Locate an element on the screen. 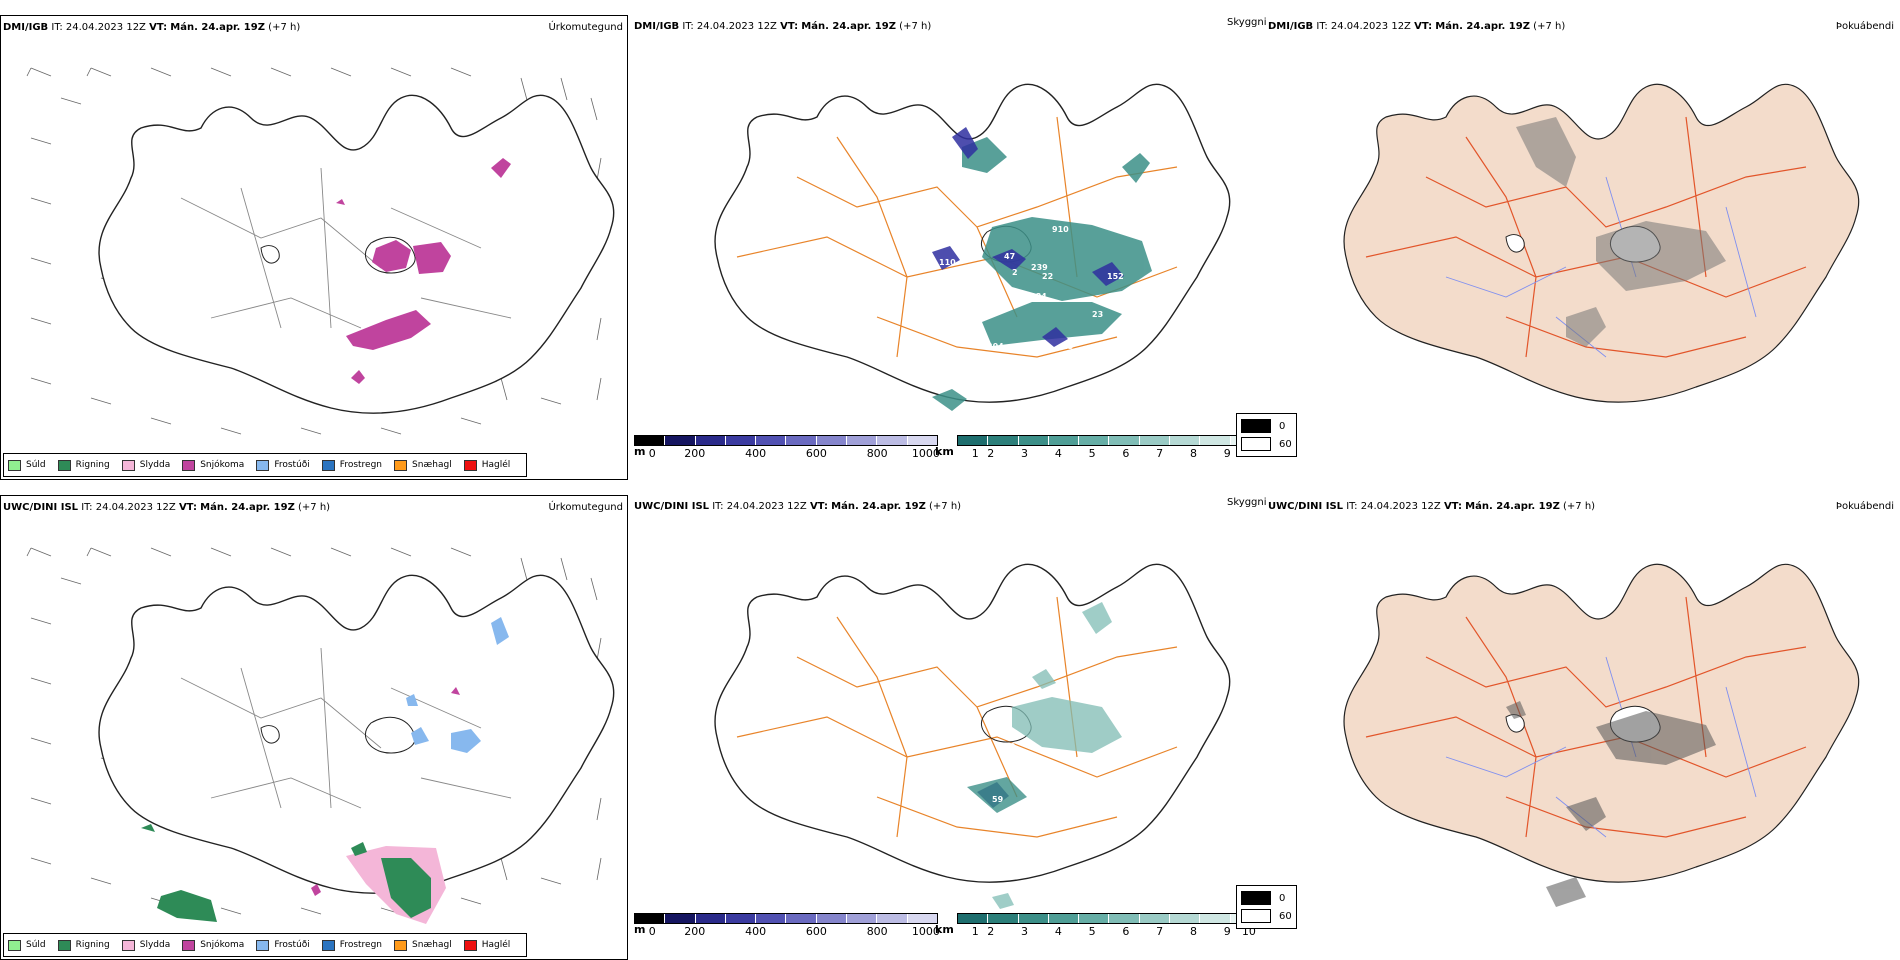  legend-item: Rigning is located at coordinates (83, 465).